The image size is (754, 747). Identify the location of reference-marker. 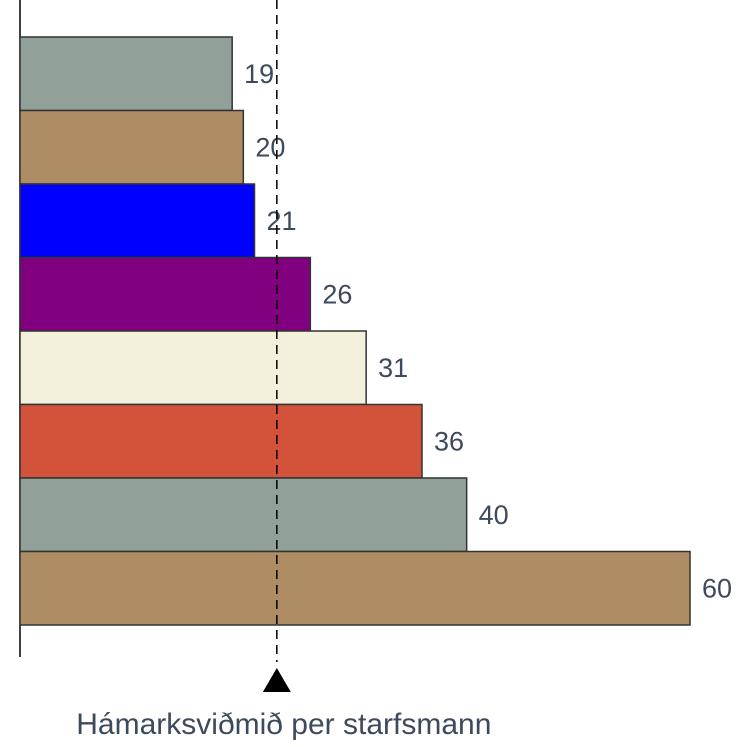
(276, 680).